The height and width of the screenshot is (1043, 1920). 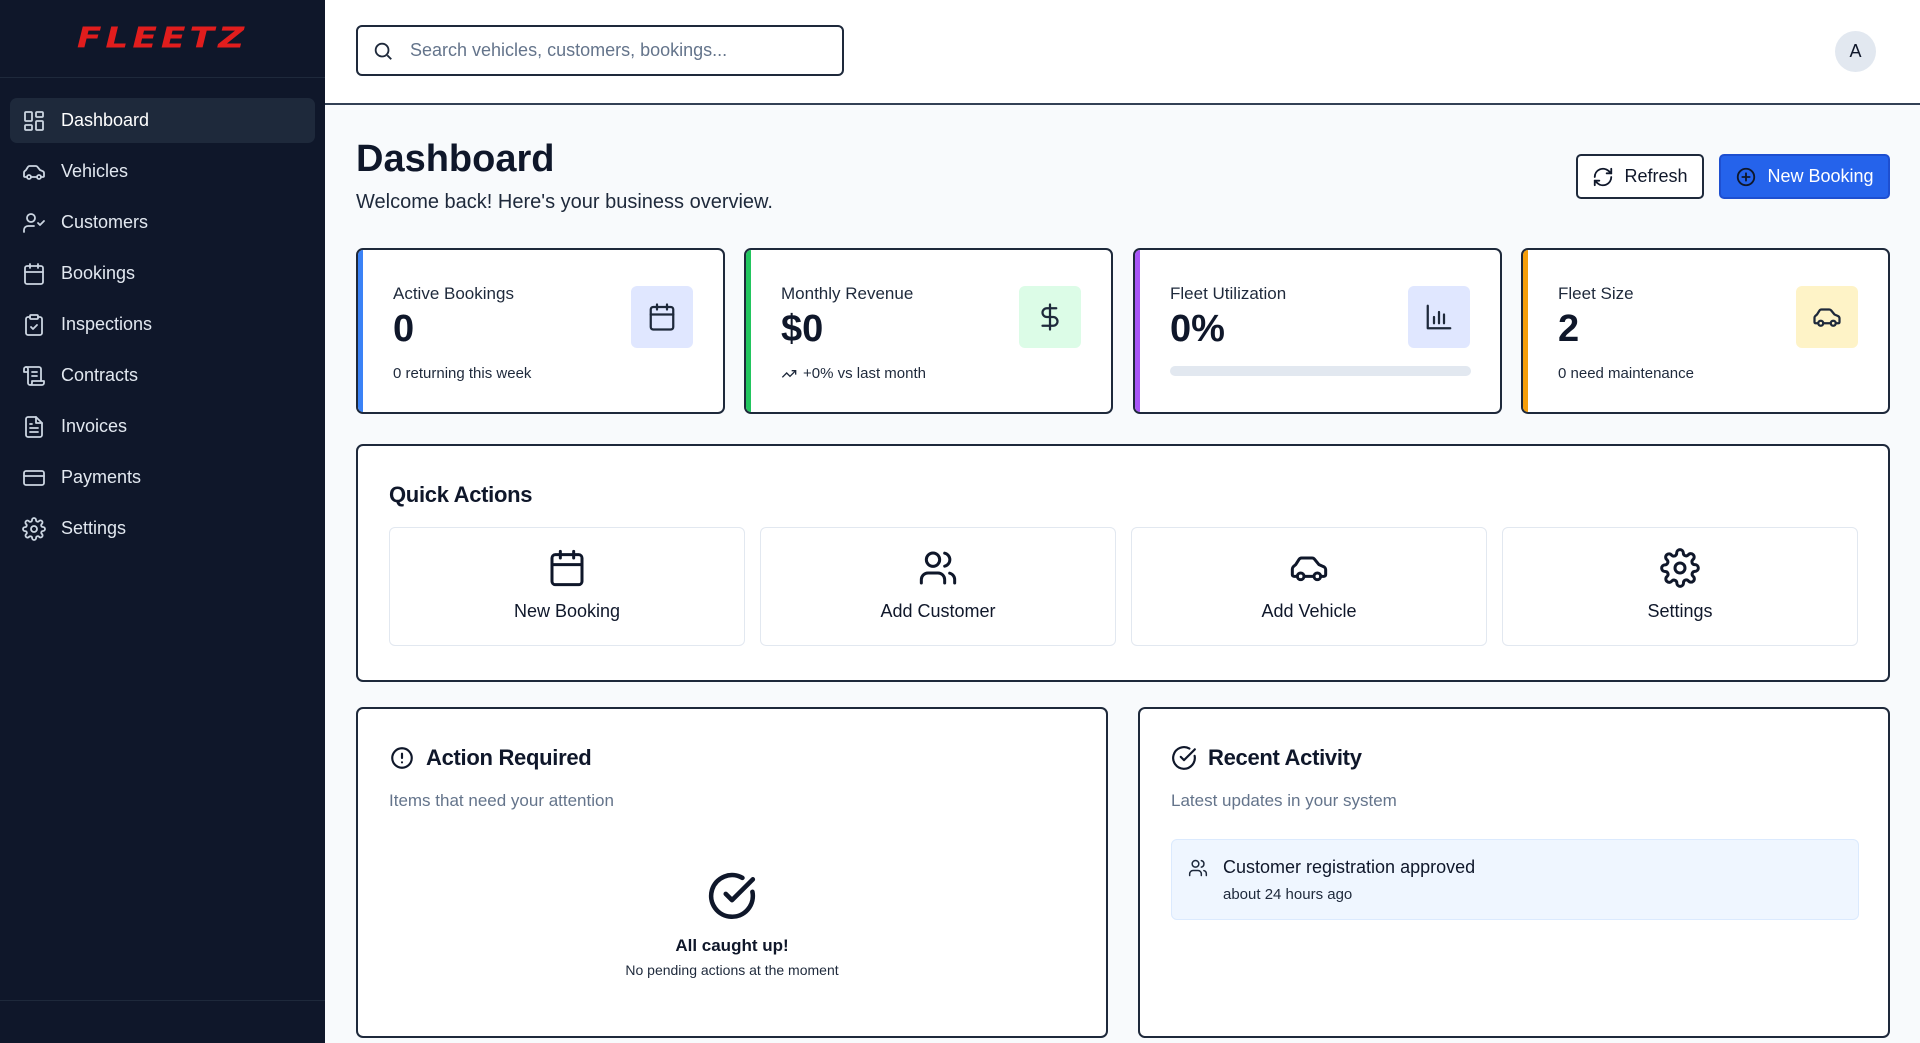 What do you see at coordinates (162, 120) in the screenshot?
I see `sidebar-item-dashboard: Dashboard` at bounding box center [162, 120].